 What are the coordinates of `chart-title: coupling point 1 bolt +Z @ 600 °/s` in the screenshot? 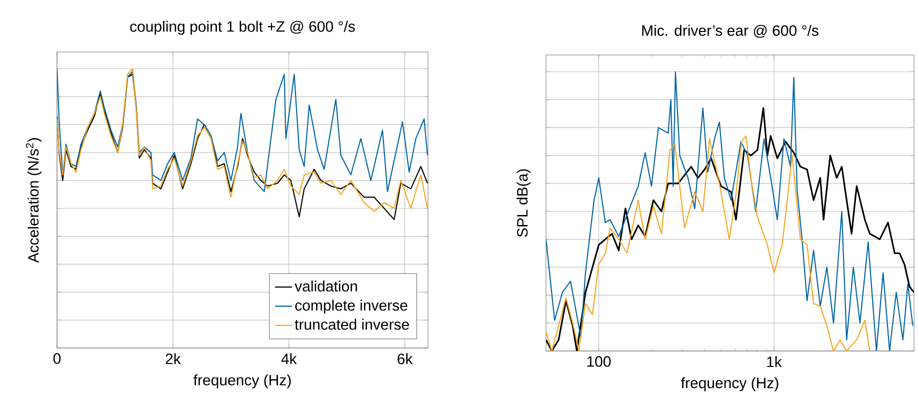 It's located at (242, 27).